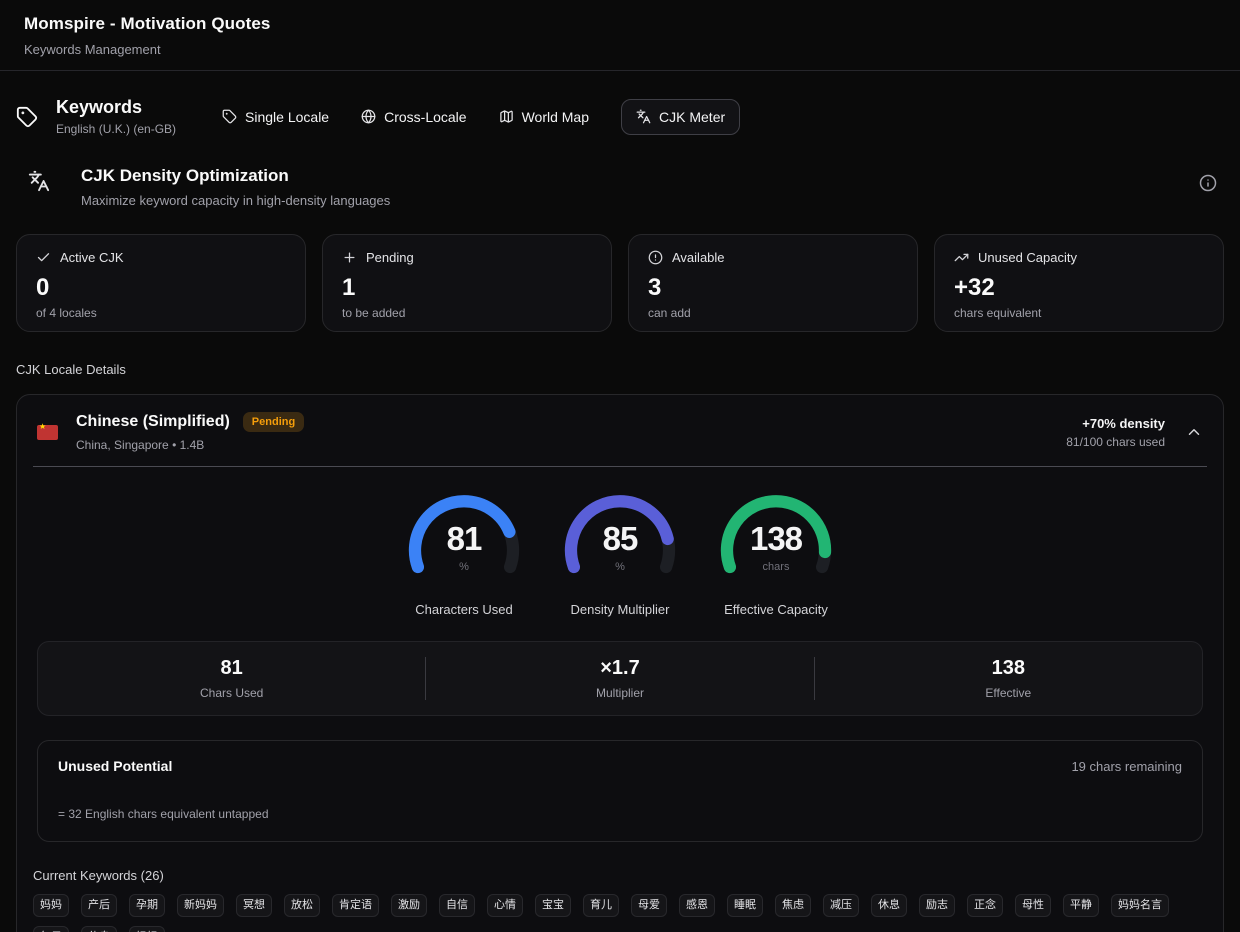 The width and height of the screenshot is (1240, 932). What do you see at coordinates (47, 431) in the screenshot?
I see `china-flag-icon` at bounding box center [47, 431].